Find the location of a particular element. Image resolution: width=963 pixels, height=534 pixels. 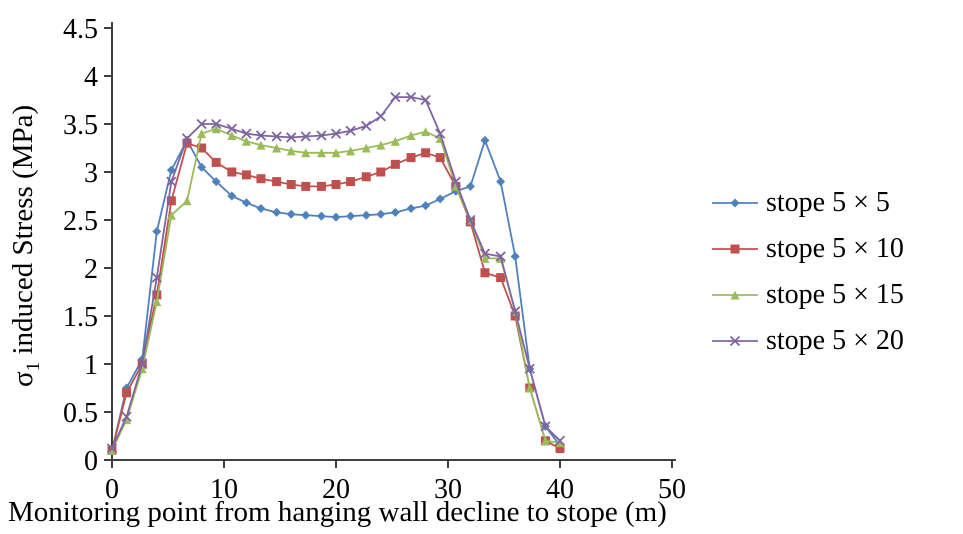

x-tick-label: 0 is located at coordinates (112, 489).